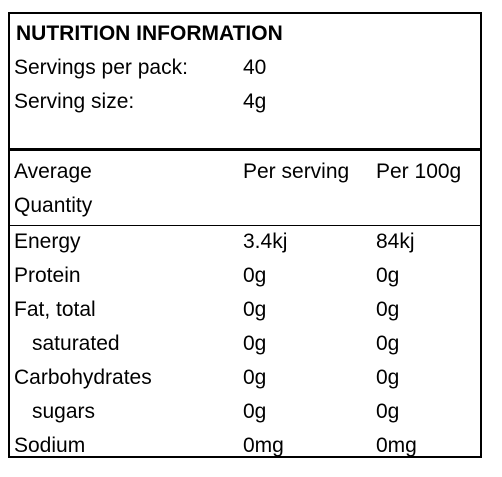 This screenshot has height=477, width=502. What do you see at coordinates (101, 67) in the screenshot?
I see `servings-per-pack-label: Servings per pack:` at bounding box center [101, 67].